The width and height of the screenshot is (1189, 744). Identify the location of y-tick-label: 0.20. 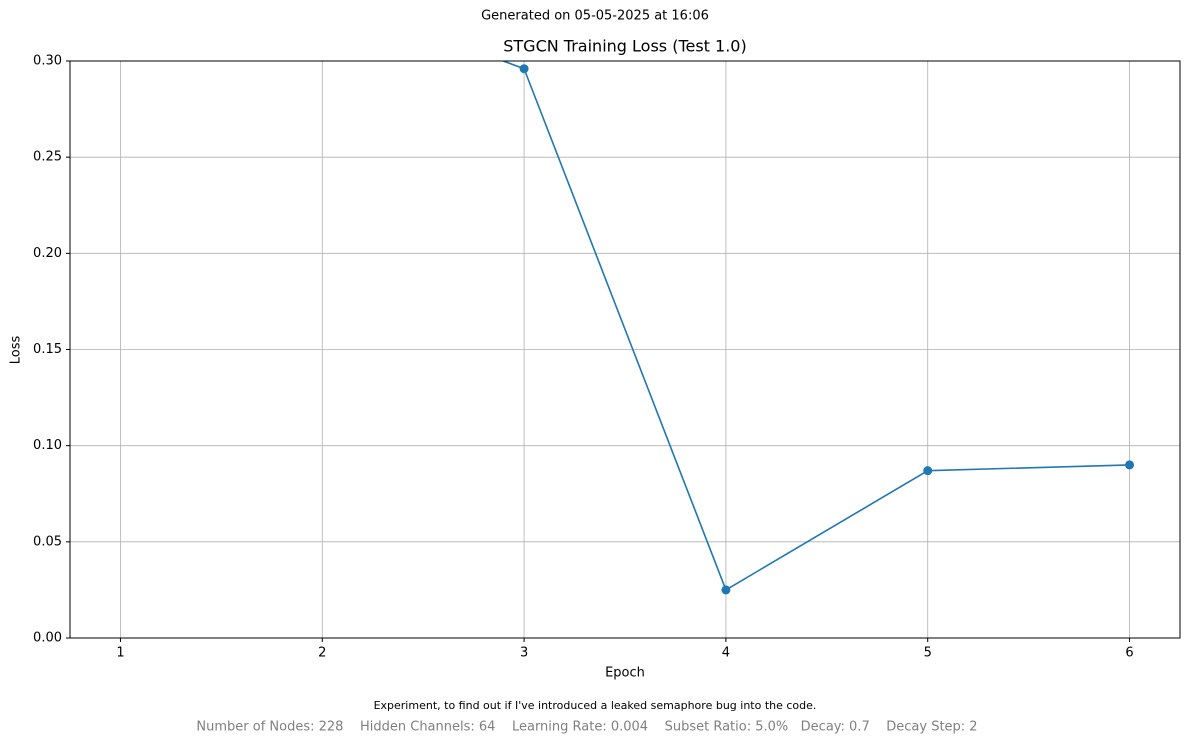
(47, 253).